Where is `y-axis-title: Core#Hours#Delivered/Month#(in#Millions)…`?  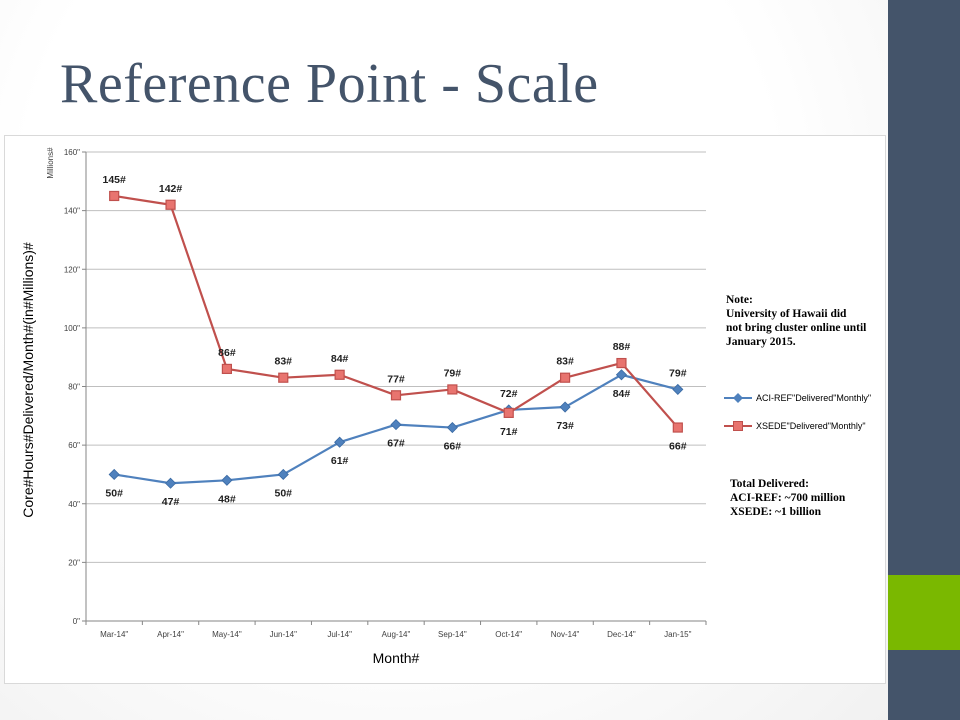
y-axis-title: Core#Hours#Delivered/Month#(in#Millions)… is located at coordinates (28, 380).